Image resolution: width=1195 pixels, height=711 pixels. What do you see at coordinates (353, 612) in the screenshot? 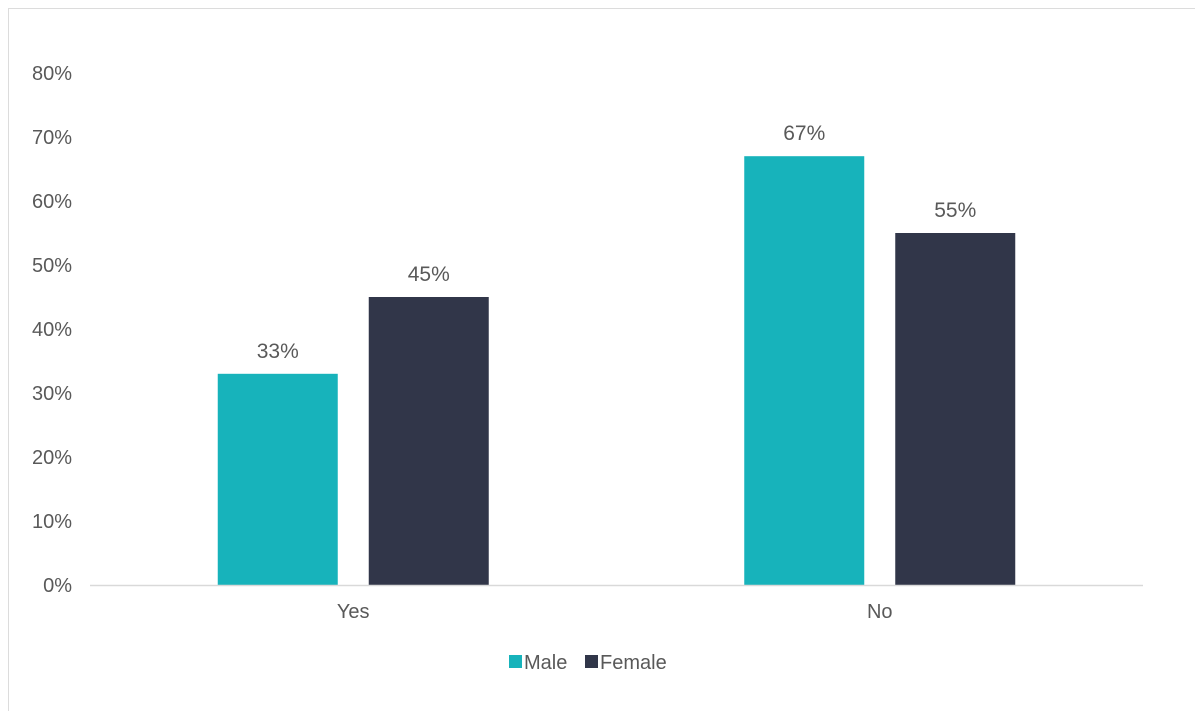
I see `x-tick-label: Yes` at bounding box center [353, 612].